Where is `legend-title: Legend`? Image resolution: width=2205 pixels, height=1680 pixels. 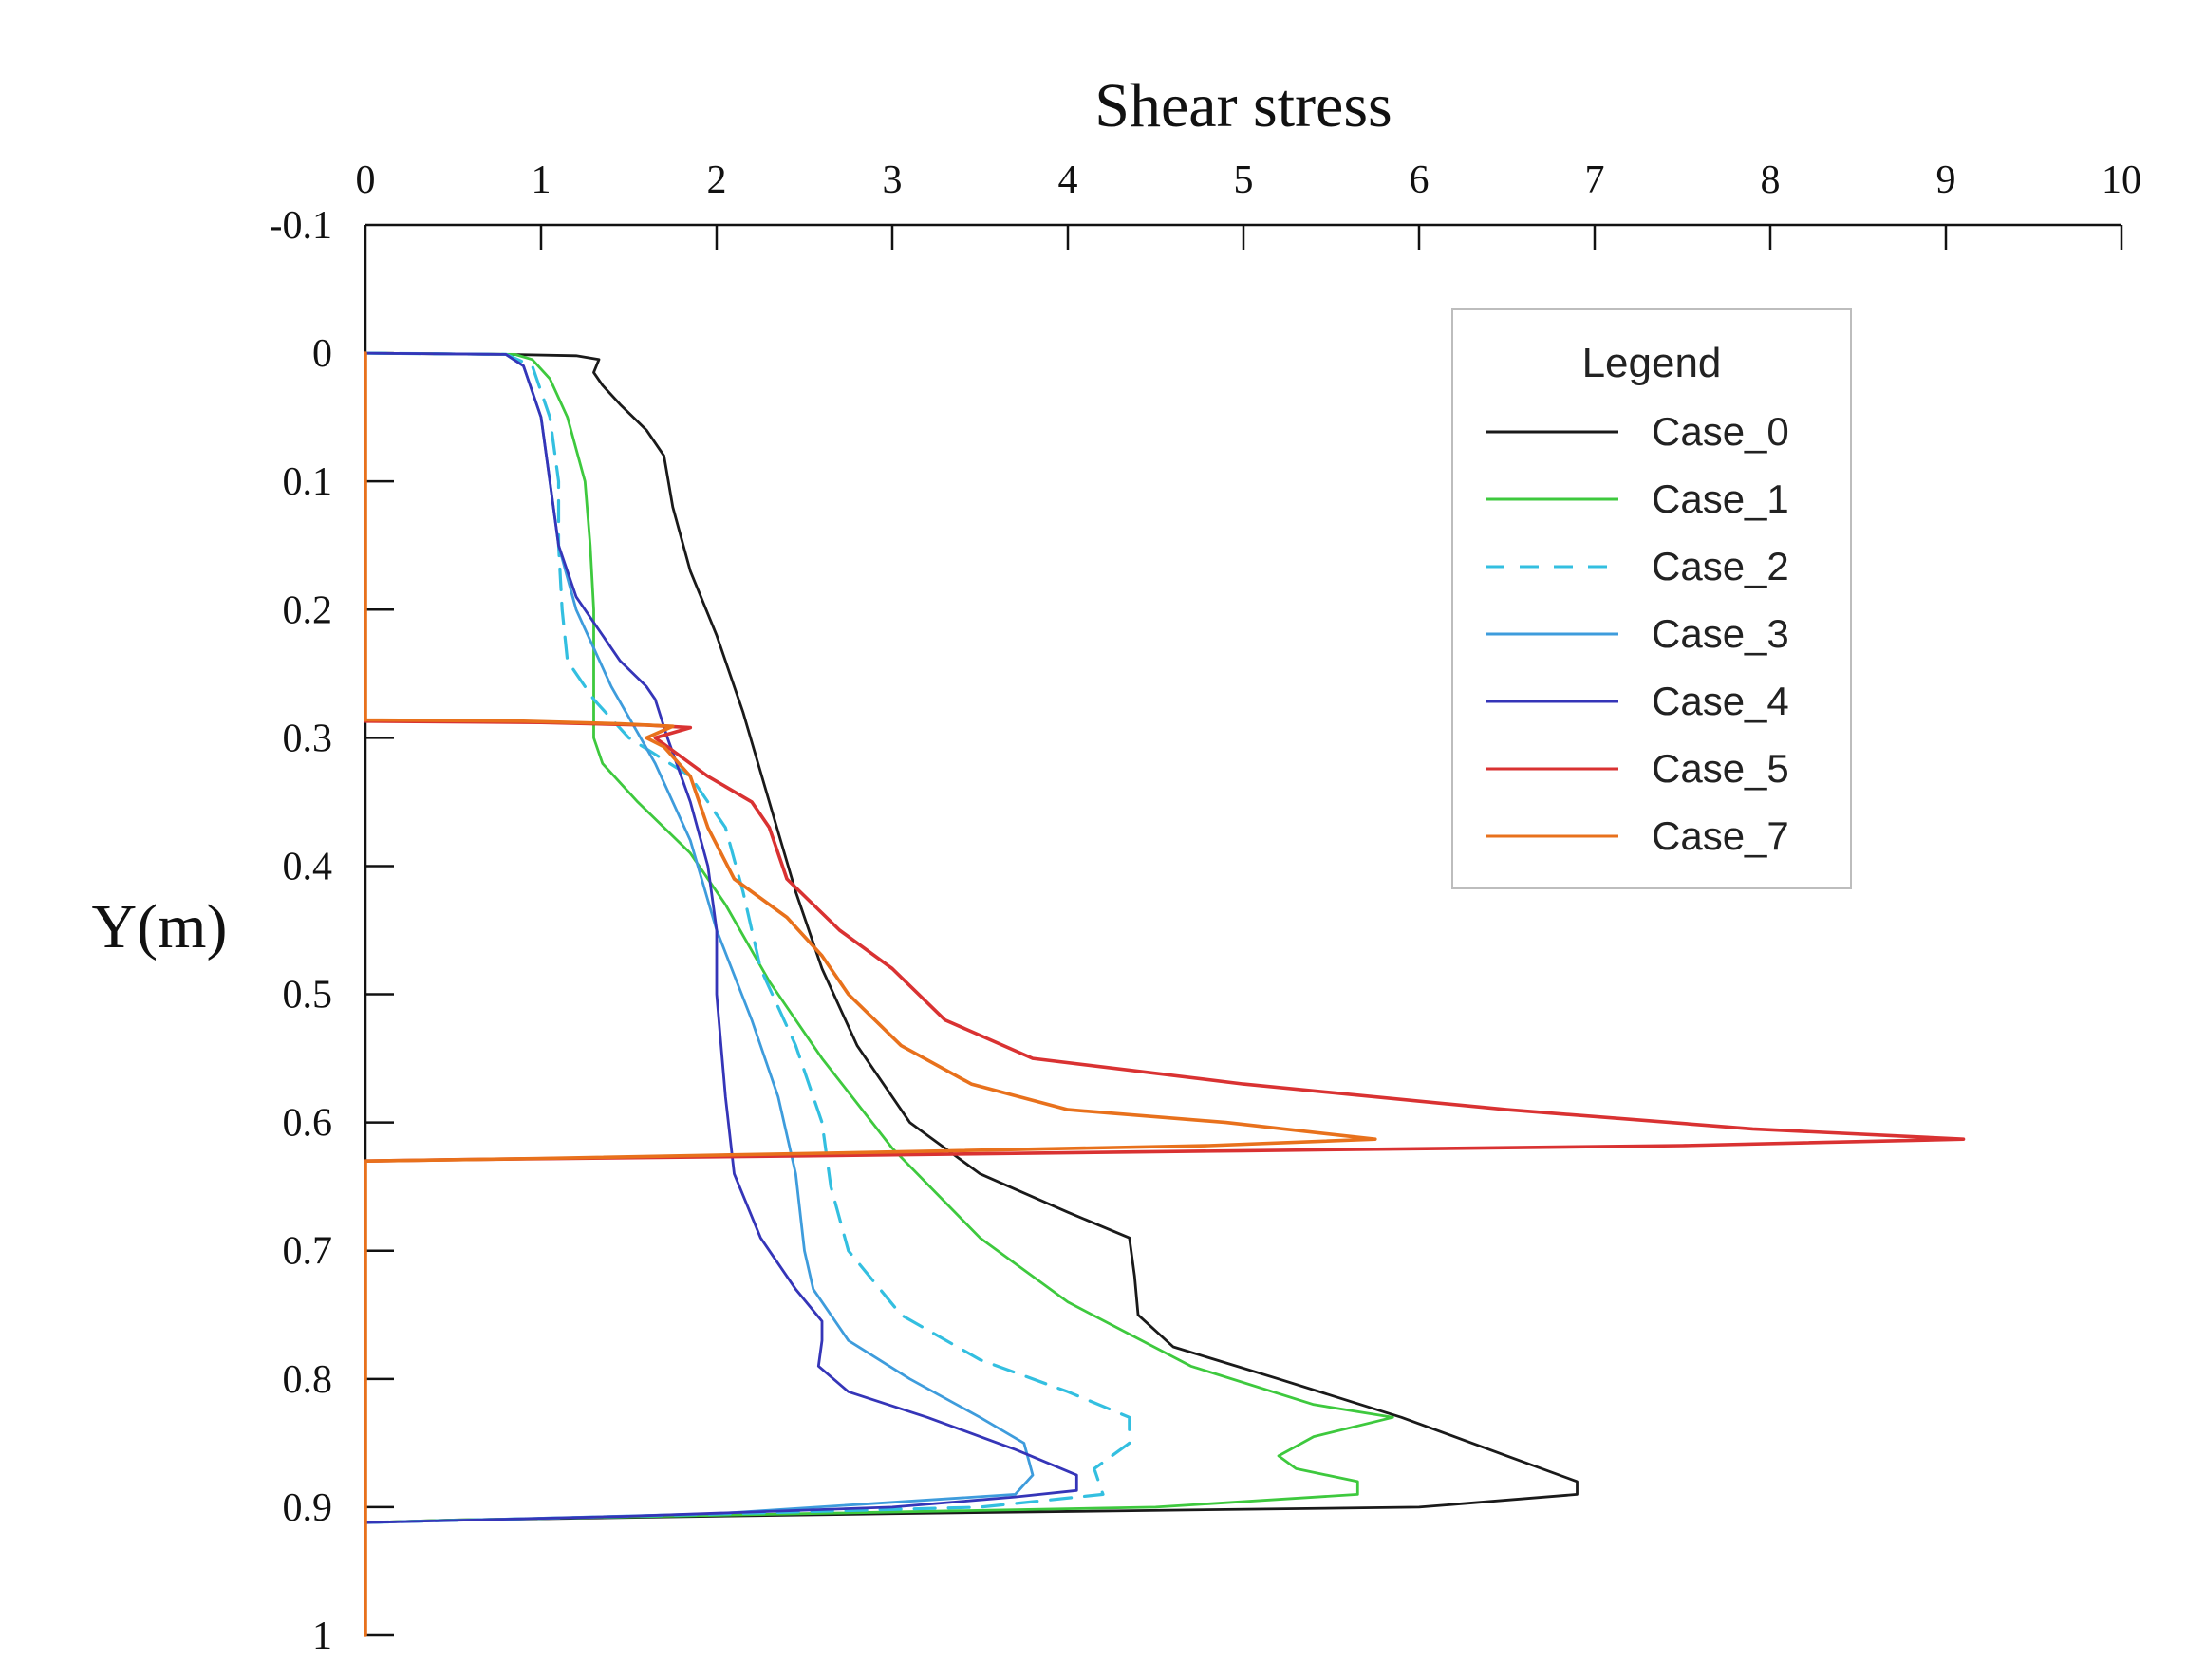
legend-title: Legend is located at coordinates (1652, 363).